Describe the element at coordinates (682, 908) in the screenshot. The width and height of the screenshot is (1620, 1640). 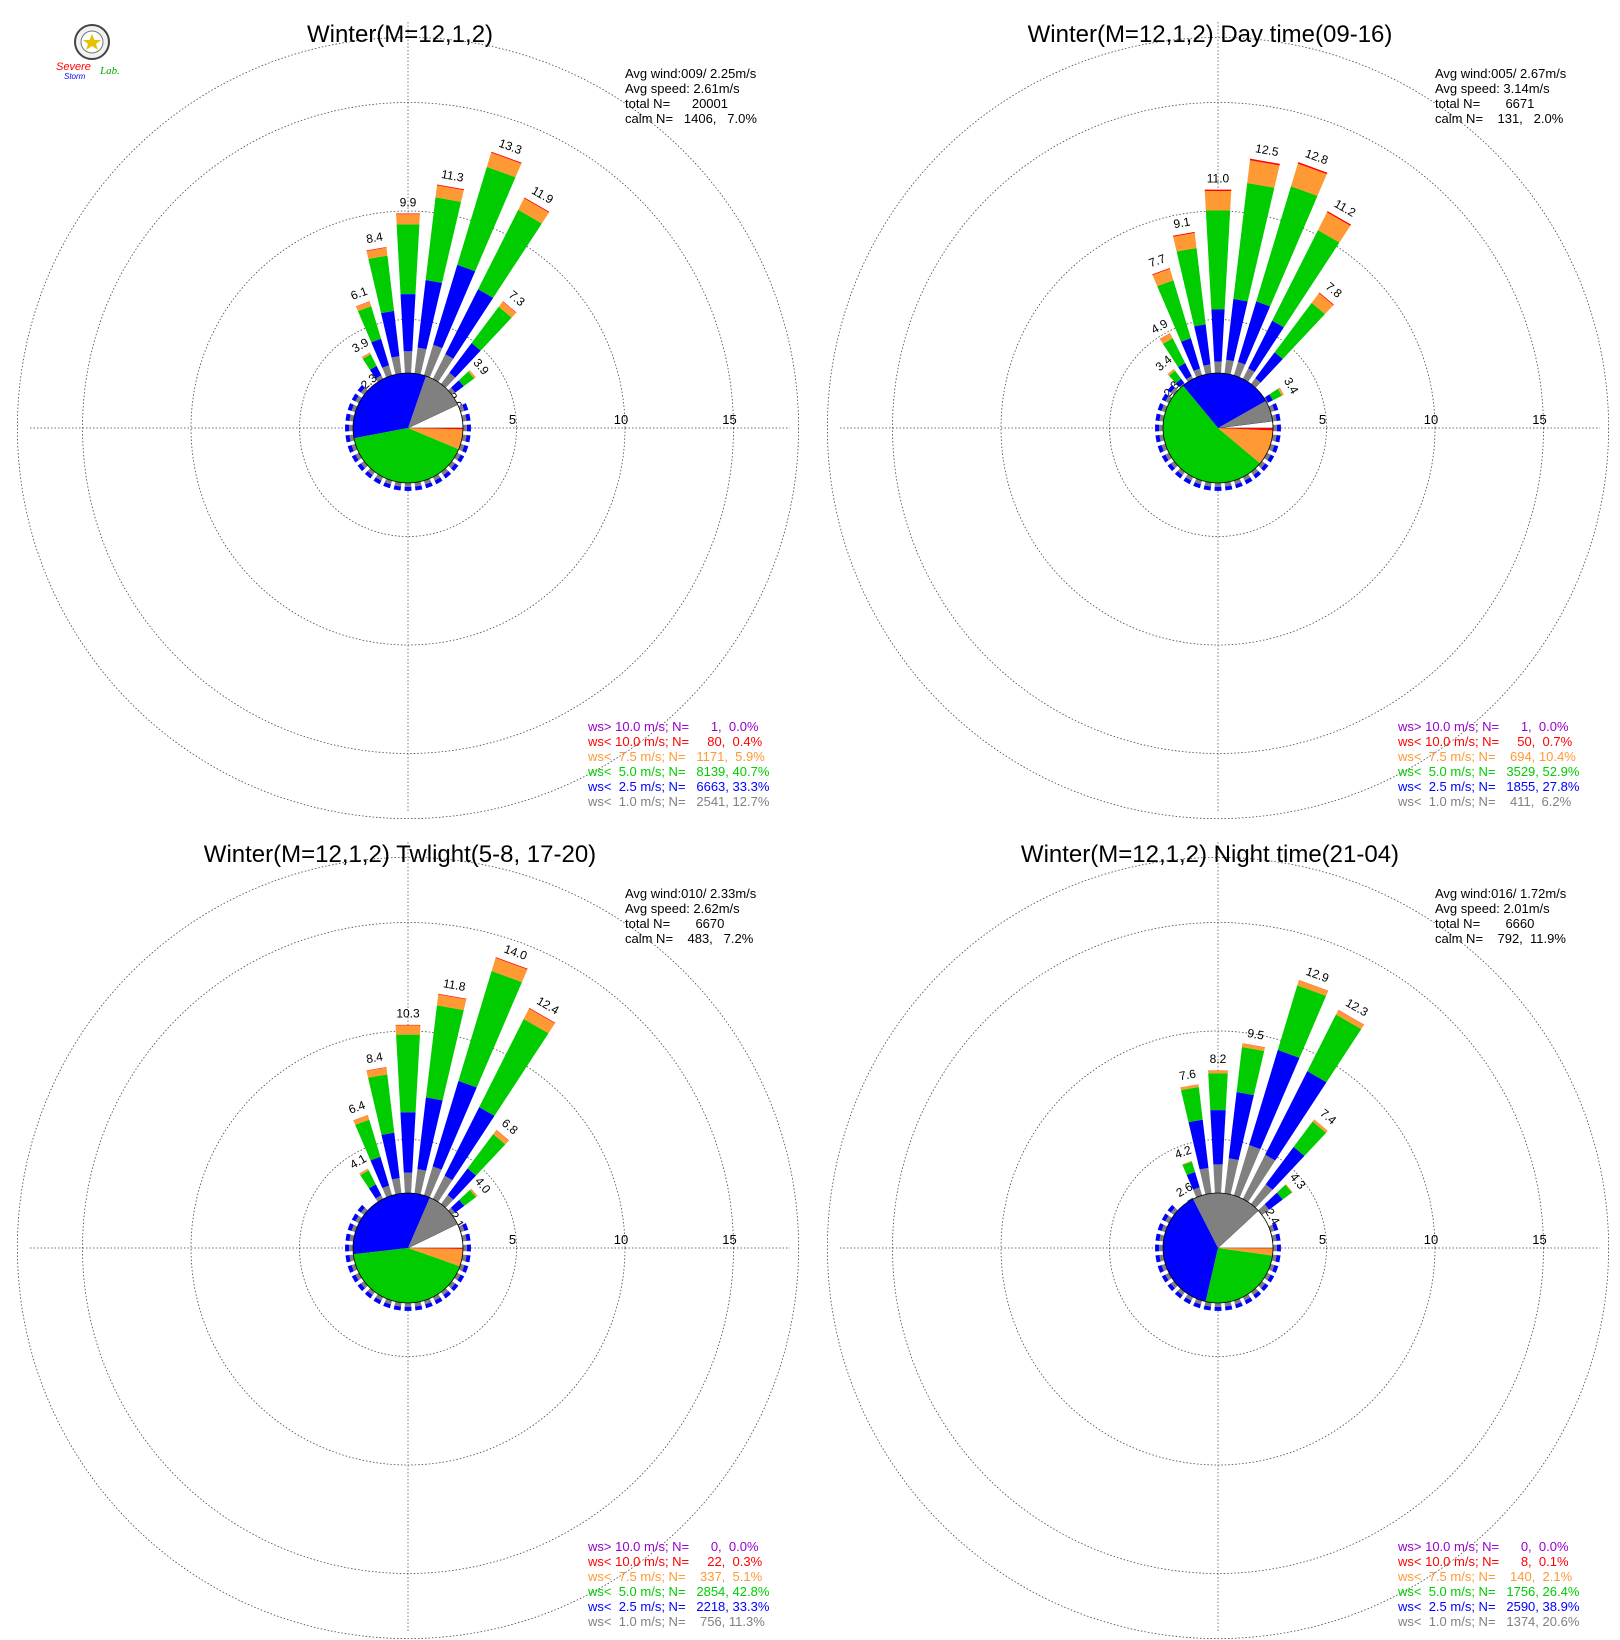
I see `stat-line: Avg speed: 2.62m/s` at that location.